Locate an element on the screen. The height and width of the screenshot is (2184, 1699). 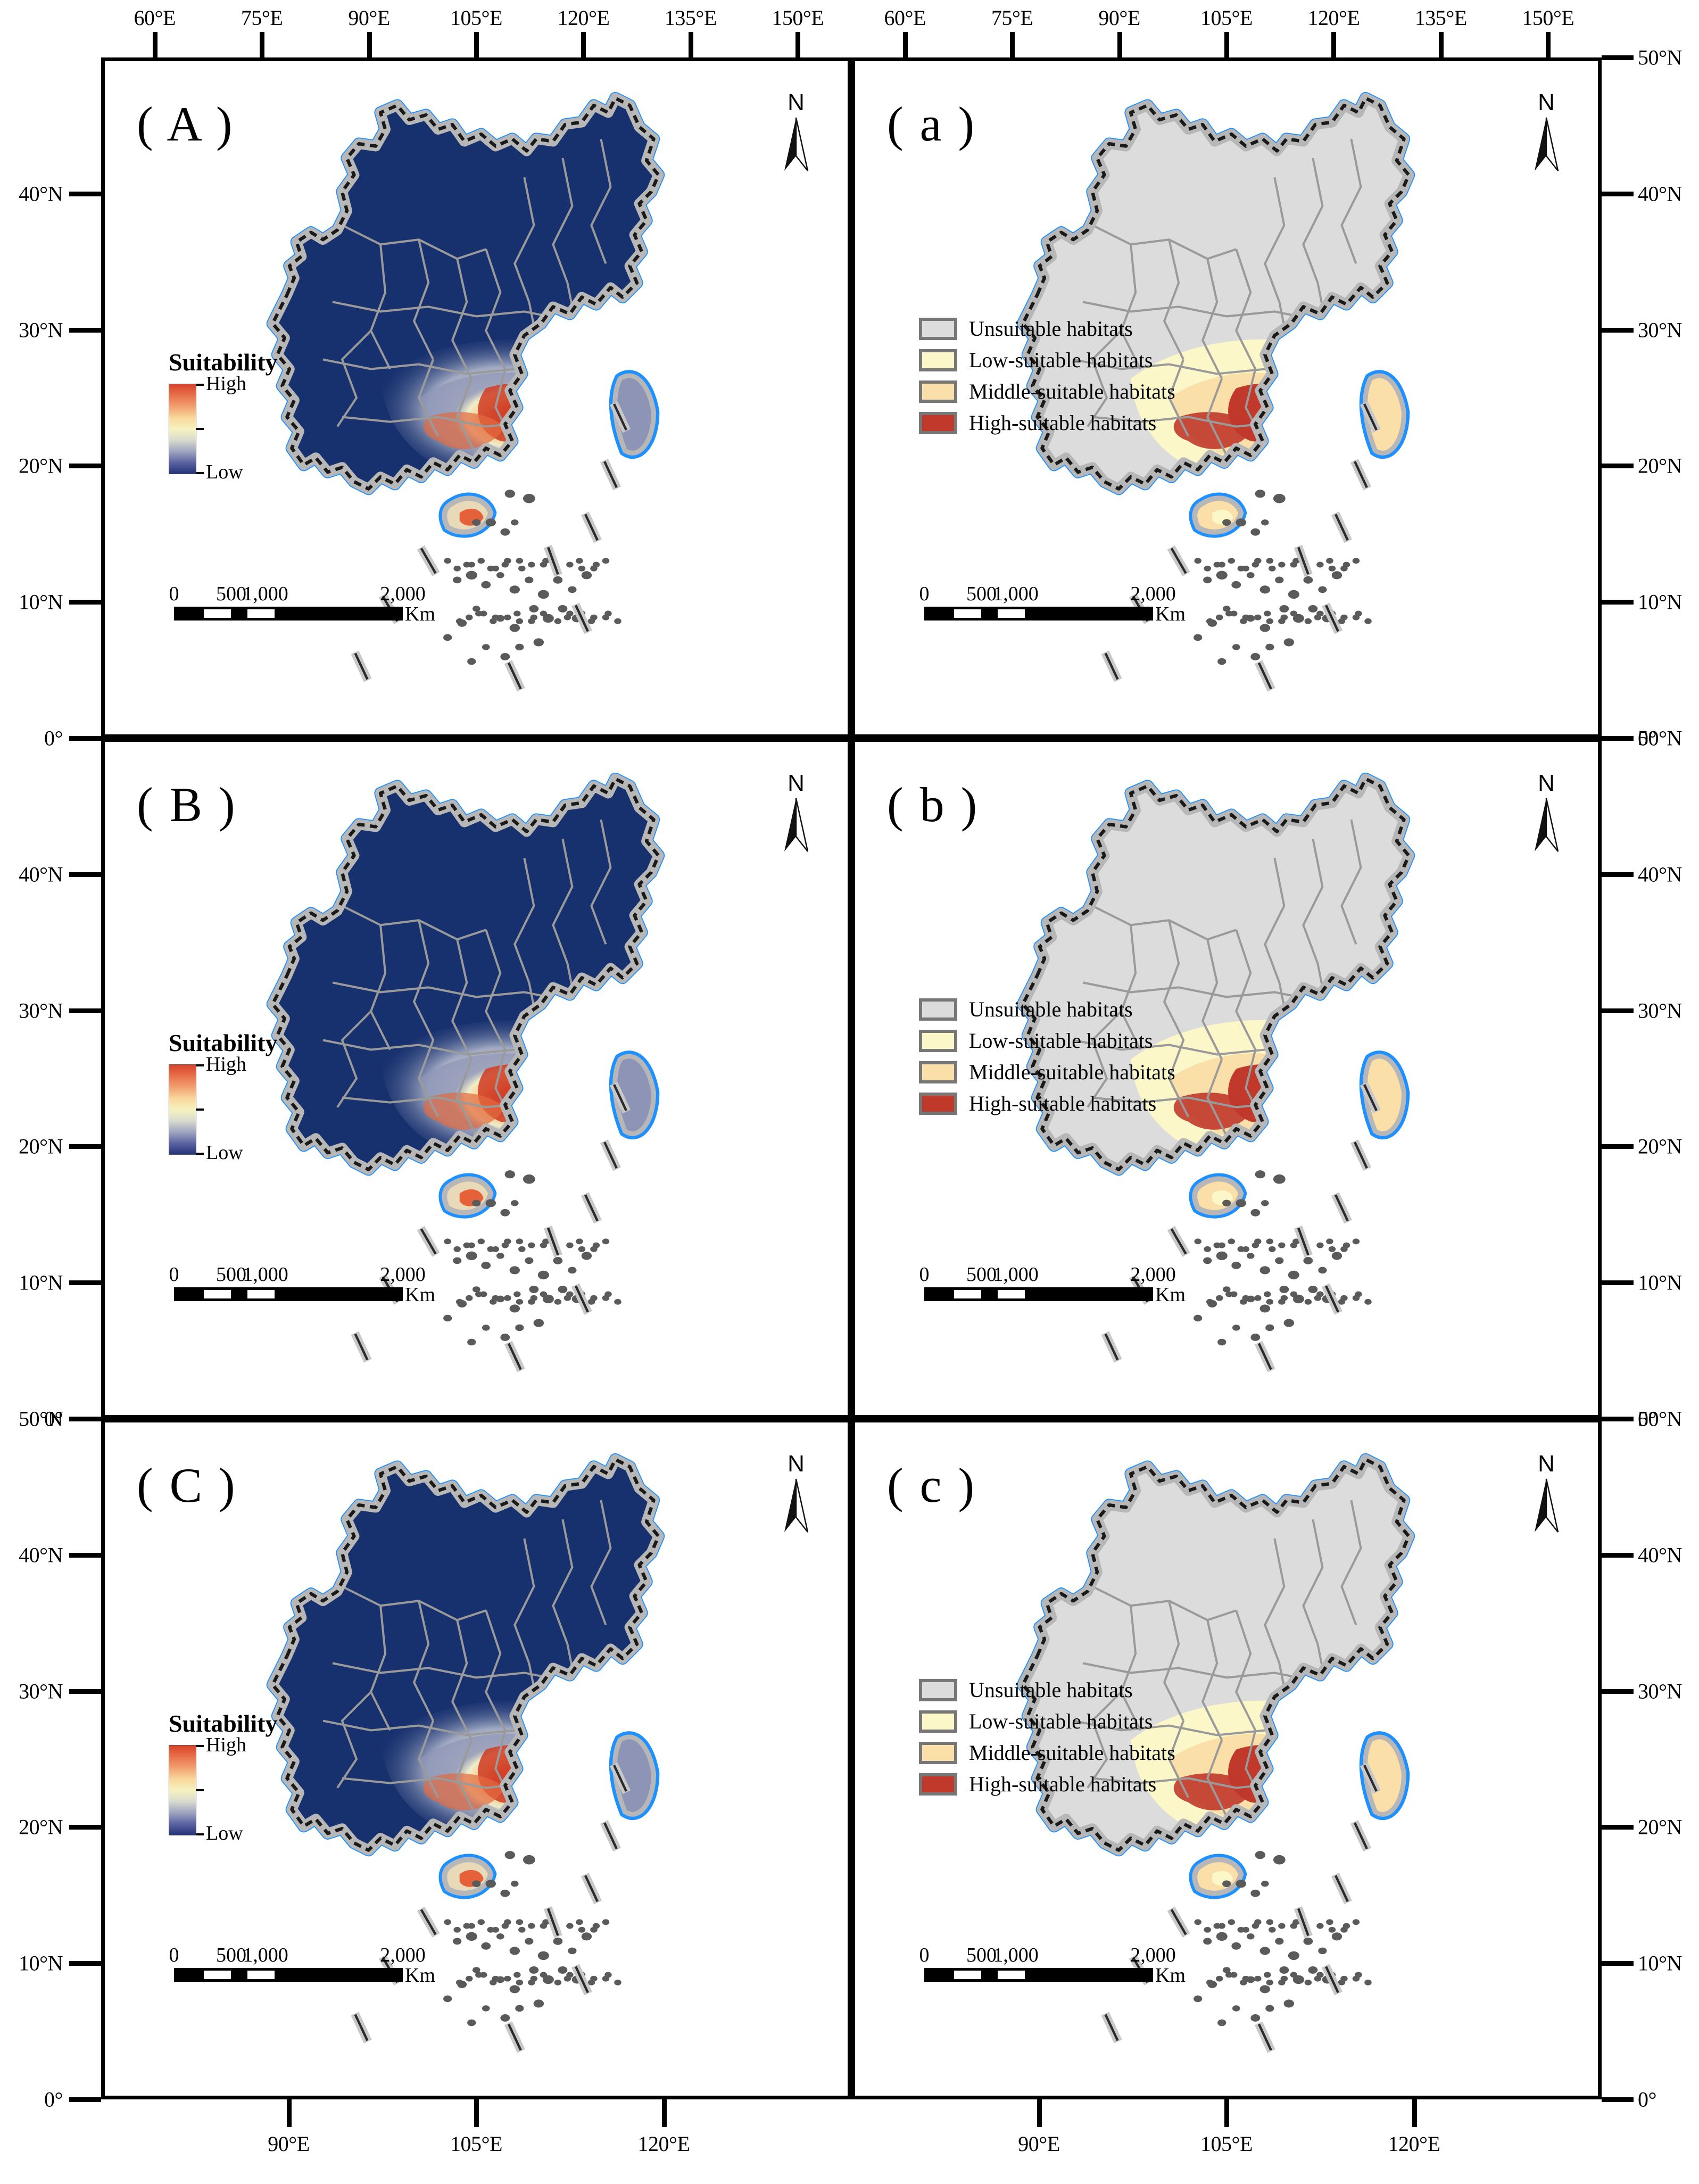
suitability-legend: Suitability High Low is located at coordinates (223, 1097).